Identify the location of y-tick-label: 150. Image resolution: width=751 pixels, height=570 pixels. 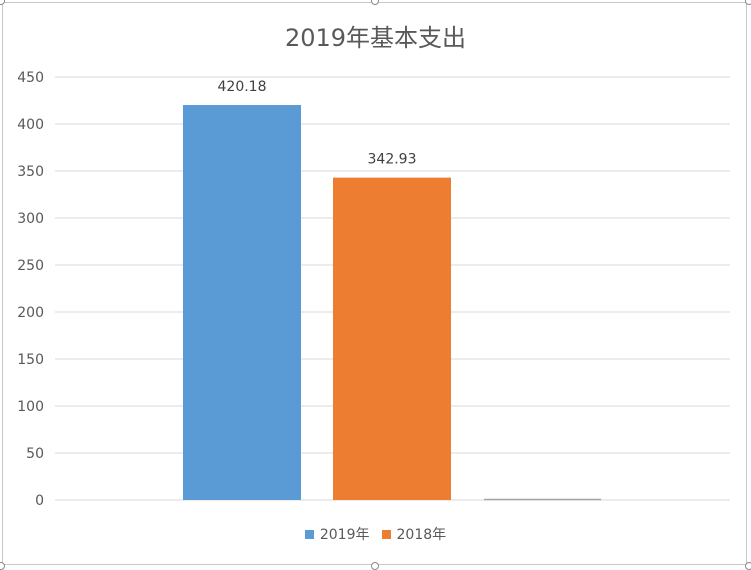
(30, 360).